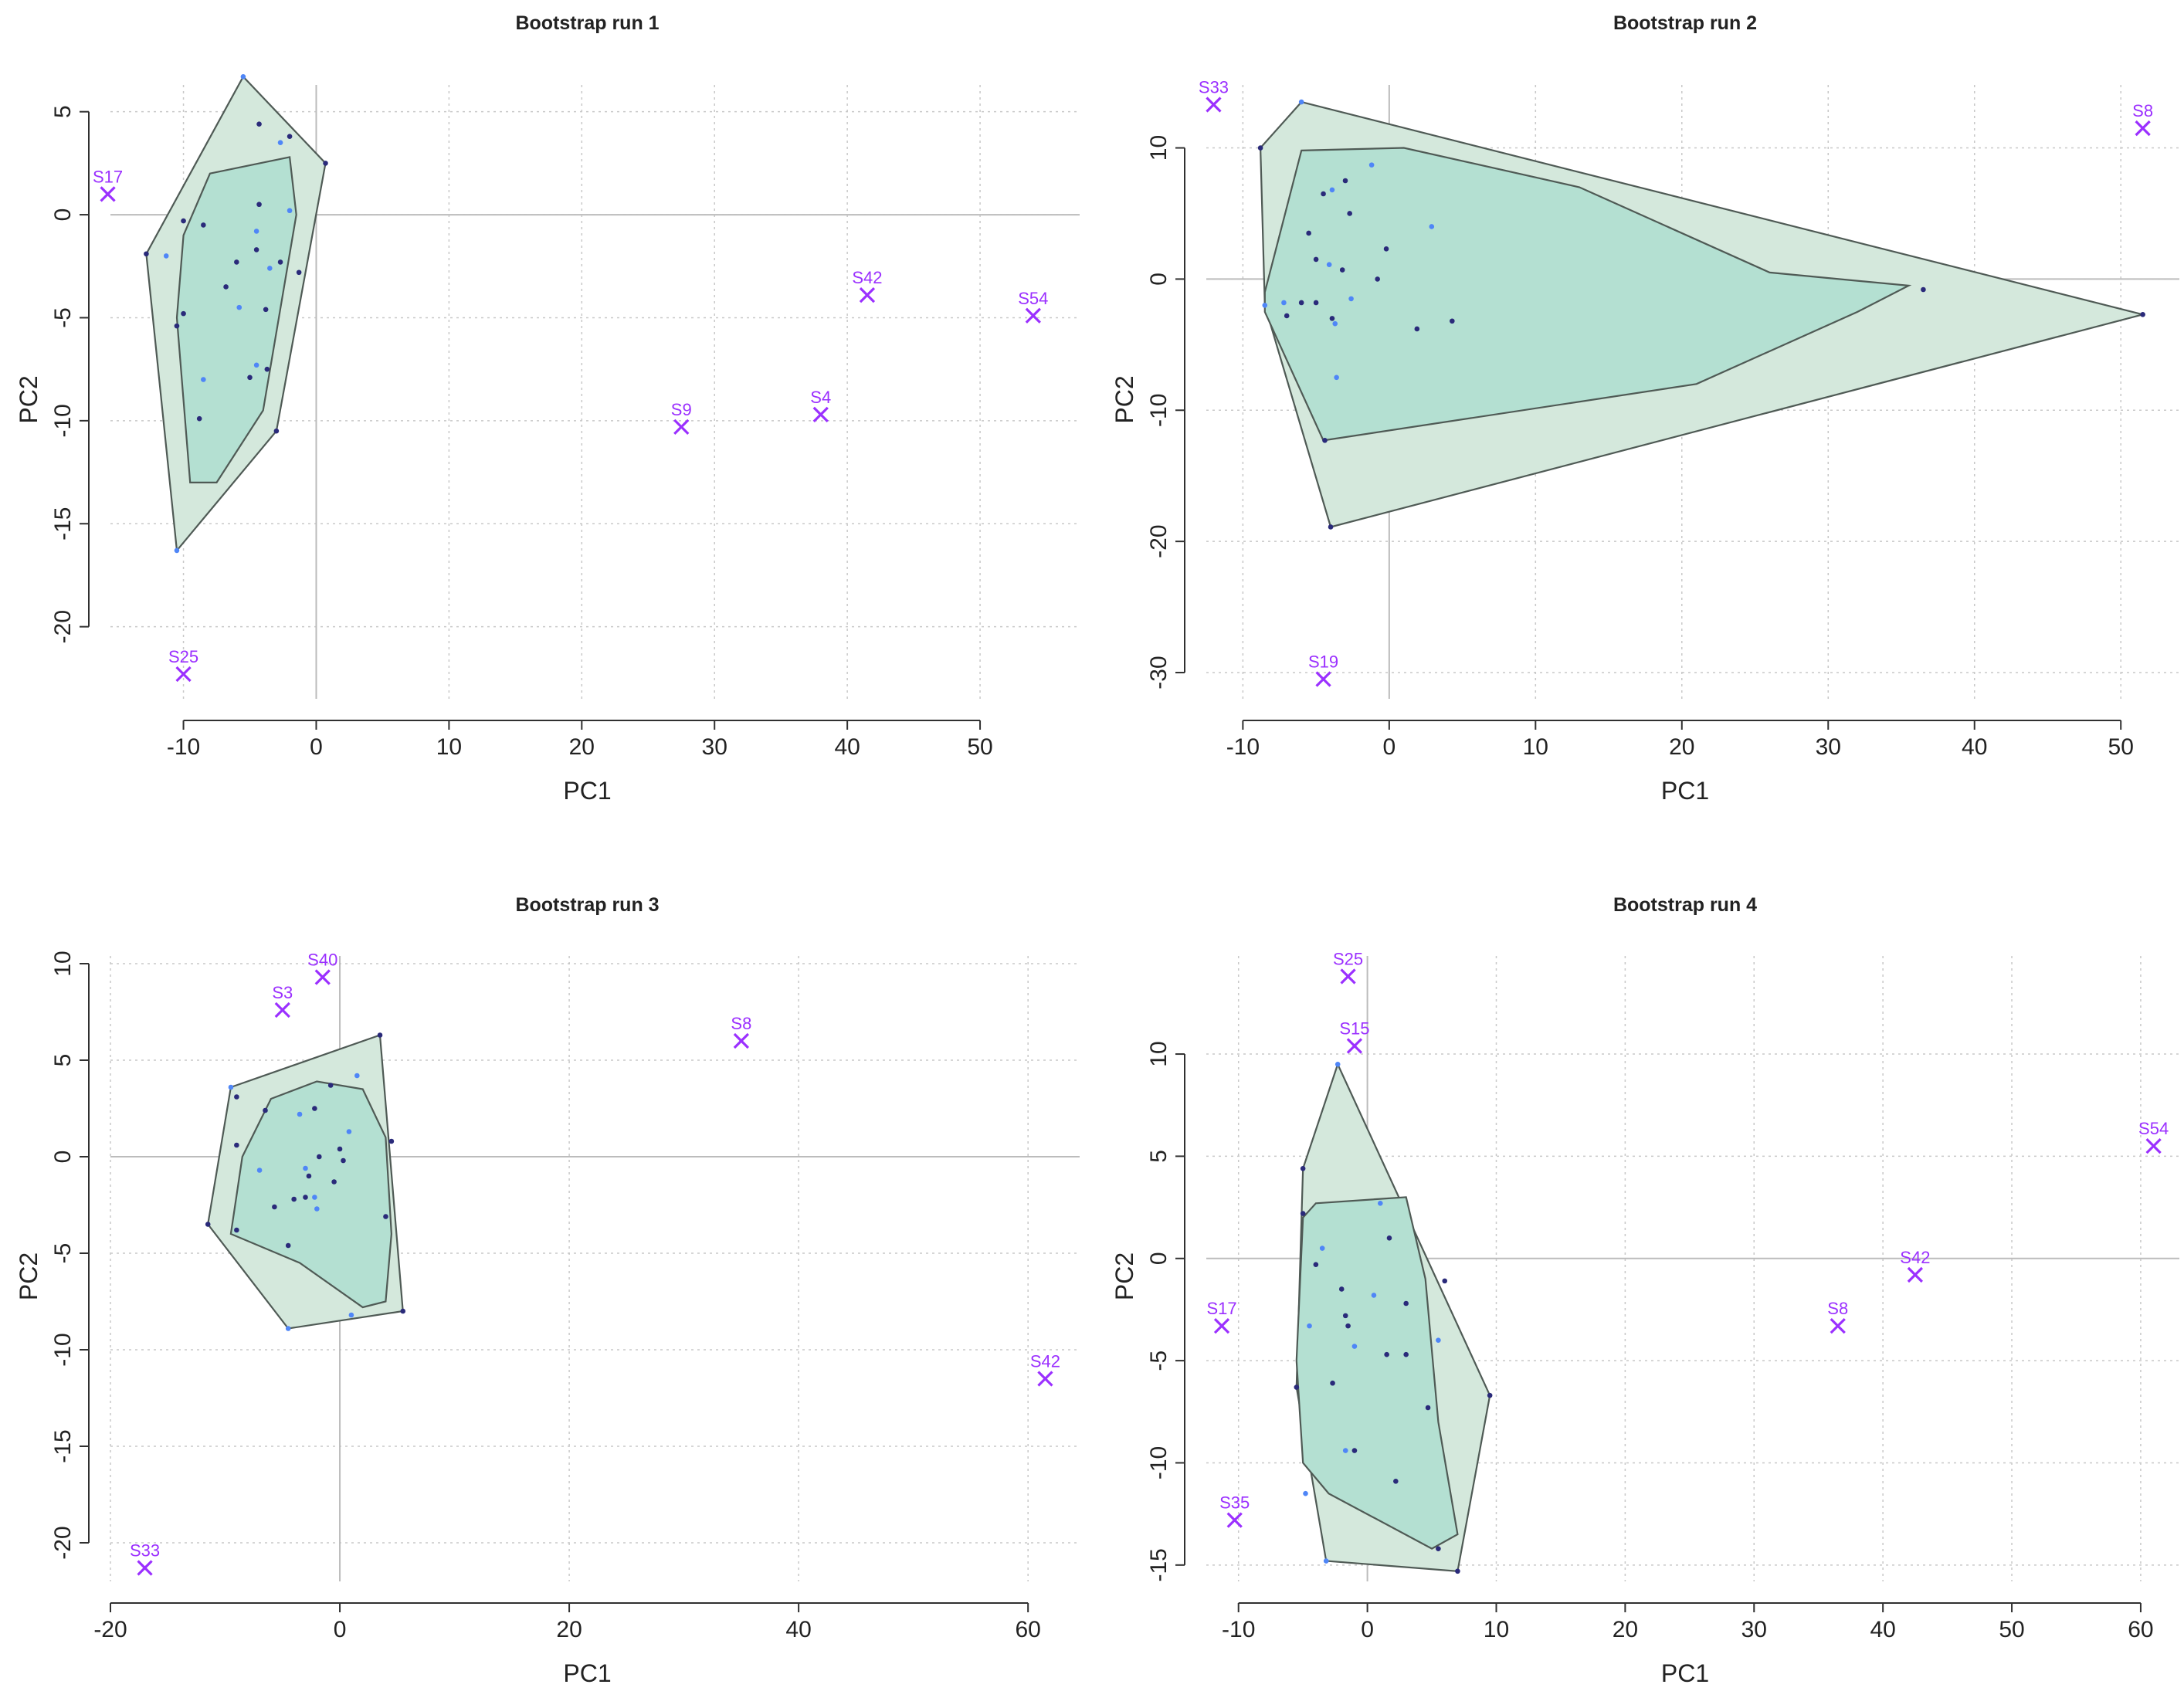 This screenshot has height=1698, width=2184. What do you see at coordinates (979, 747) in the screenshot?
I see `x-tick-label: 50` at bounding box center [979, 747].